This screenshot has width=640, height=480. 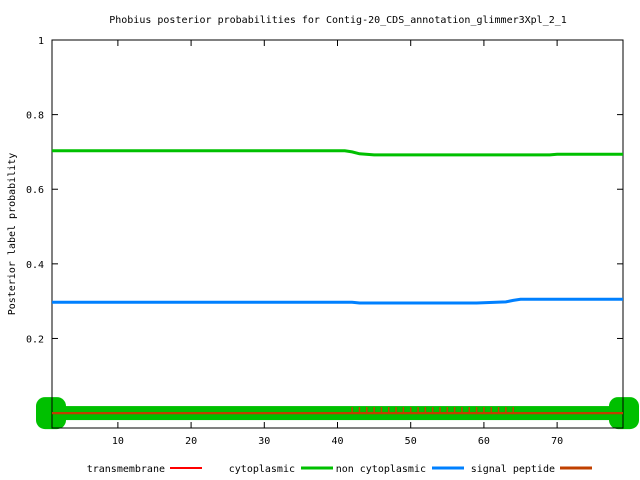 I want to click on y-tick-label: 1, so click(x=41, y=41).